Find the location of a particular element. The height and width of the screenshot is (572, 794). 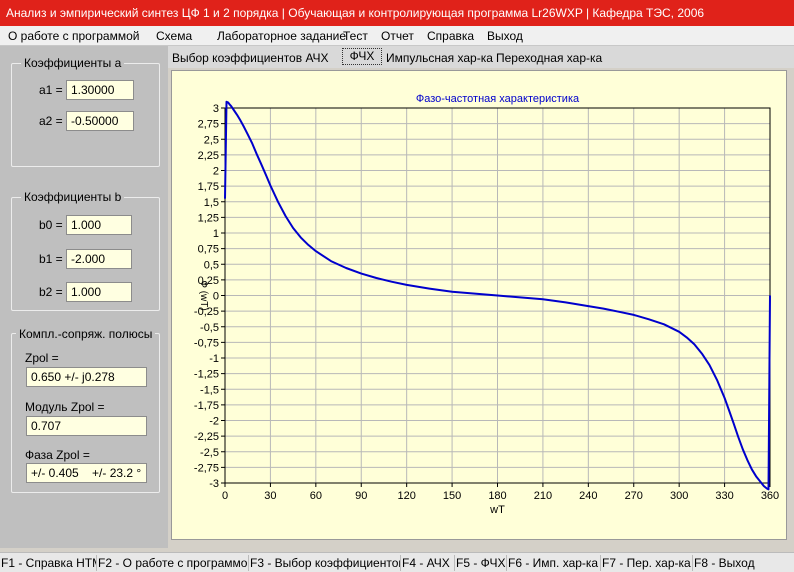

menu-help: Справка is located at coordinates (451, 36).